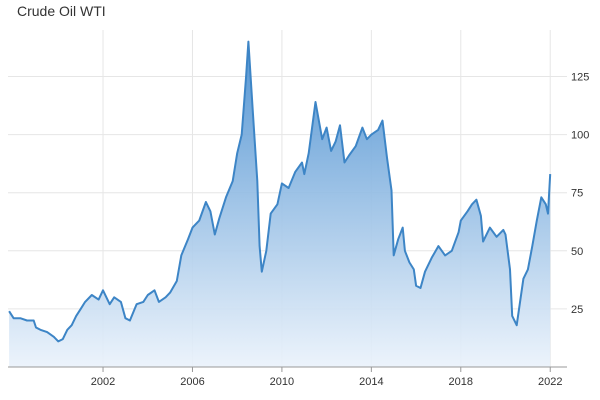 The width and height of the screenshot is (600, 400). I want to click on x-tick-label: 2014, so click(371, 382).